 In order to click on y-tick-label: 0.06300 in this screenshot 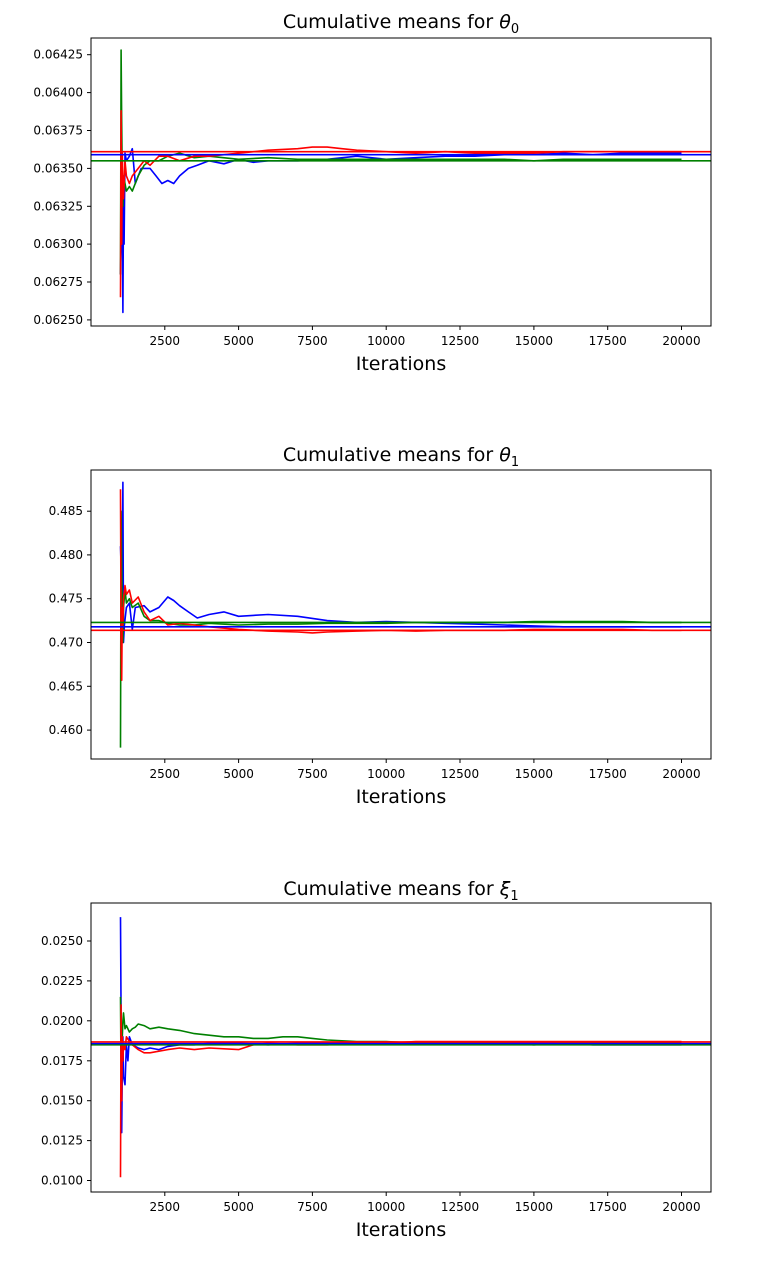, I will do `click(58, 244)`.